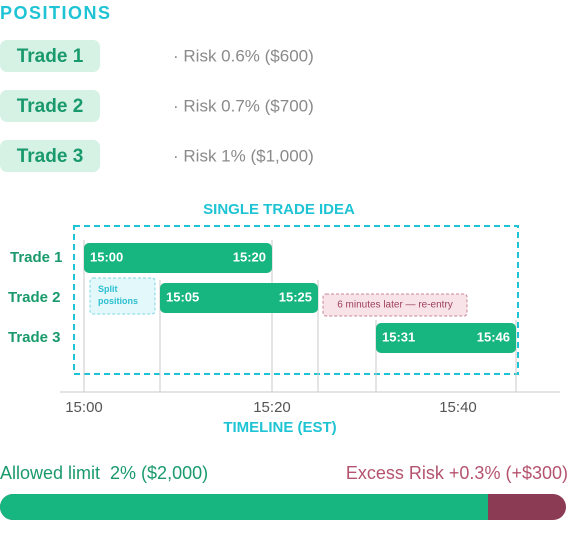 The width and height of the screenshot is (586, 535). Describe the element at coordinates (458, 407) in the screenshot. I see `axis-tick-label: 15:40` at that location.